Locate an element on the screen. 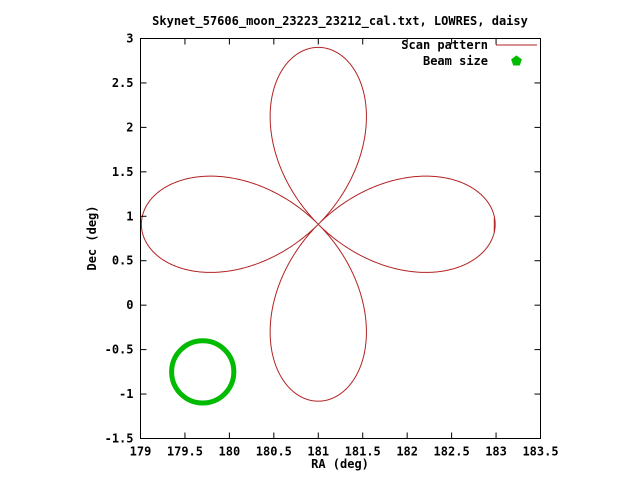 This screenshot has height=480, width=640. x-tick-label: 179 is located at coordinates (141, 452).